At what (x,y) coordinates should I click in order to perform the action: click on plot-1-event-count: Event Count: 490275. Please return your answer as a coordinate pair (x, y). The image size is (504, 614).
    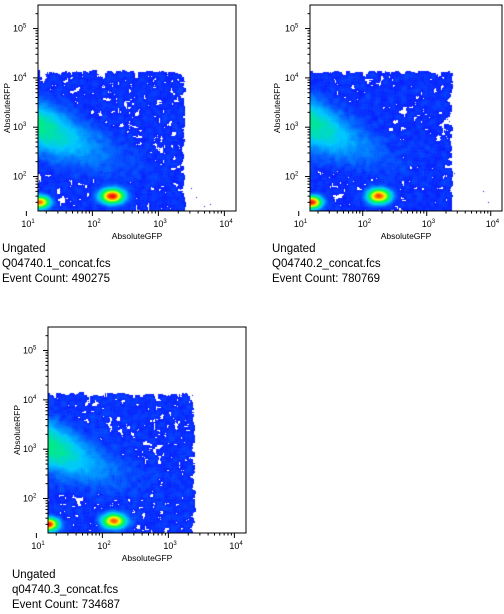
    Looking at the image, I should click on (56, 279).